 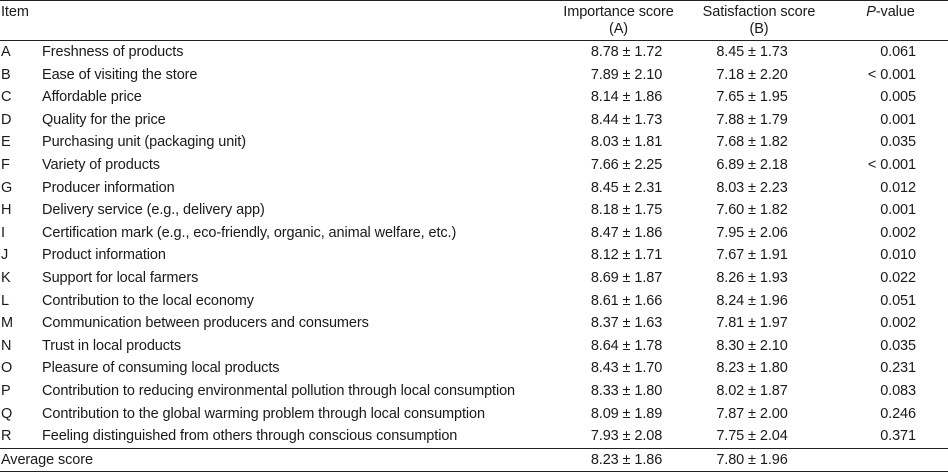 What do you see at coordinates (752, 345) in the screenshot?
I see `row-satisfaction-score: 8.30 ± 2.10` at bounding box center [752, 345].